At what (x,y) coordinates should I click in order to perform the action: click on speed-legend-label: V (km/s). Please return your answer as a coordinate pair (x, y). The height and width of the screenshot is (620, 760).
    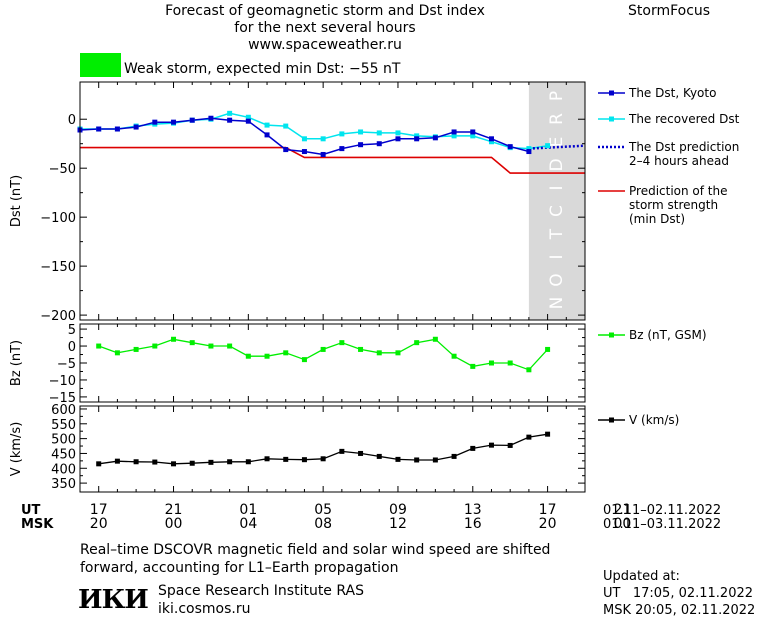
    Looking at the image, I should click on (654, 420).